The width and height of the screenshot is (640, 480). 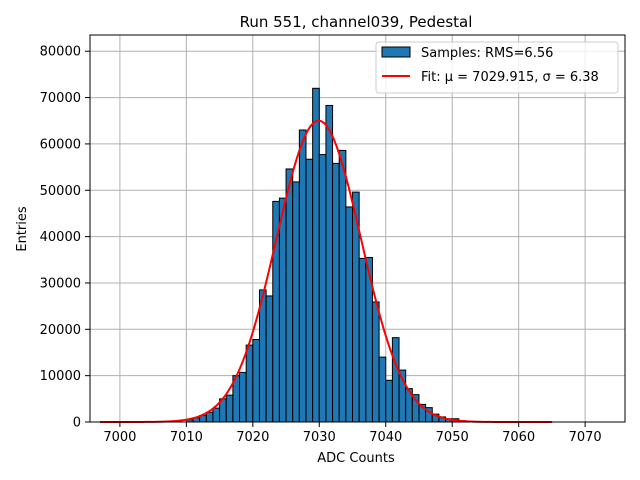 I want to click on x-axis-label: ADC Counts, so click(x=356, y=458).